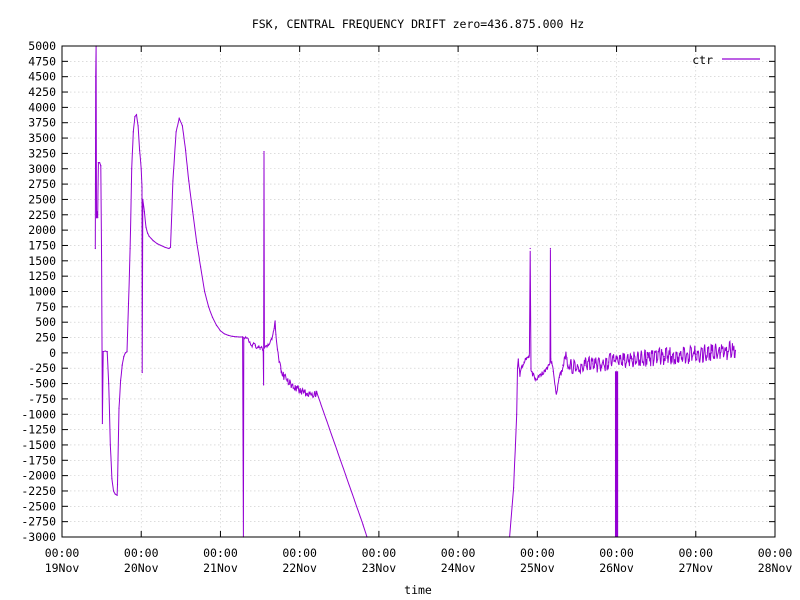 Image resolution: width=800 pixels, height=600 pixels. What do you see at coordinates (38, 476) in the screenshot?
I see `y-tick-label: -2000` at bounding box center [38, 476].